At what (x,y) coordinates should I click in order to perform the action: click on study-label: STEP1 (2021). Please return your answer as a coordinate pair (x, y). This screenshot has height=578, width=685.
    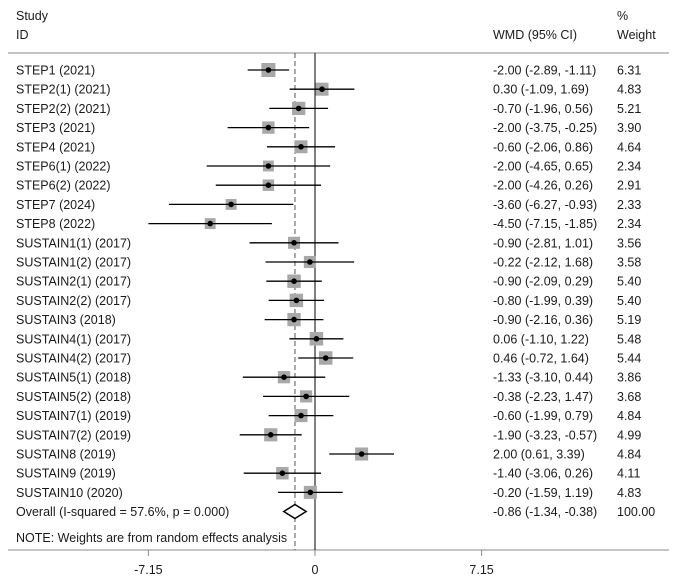
    Looking at the image, I should click on (55, 71).